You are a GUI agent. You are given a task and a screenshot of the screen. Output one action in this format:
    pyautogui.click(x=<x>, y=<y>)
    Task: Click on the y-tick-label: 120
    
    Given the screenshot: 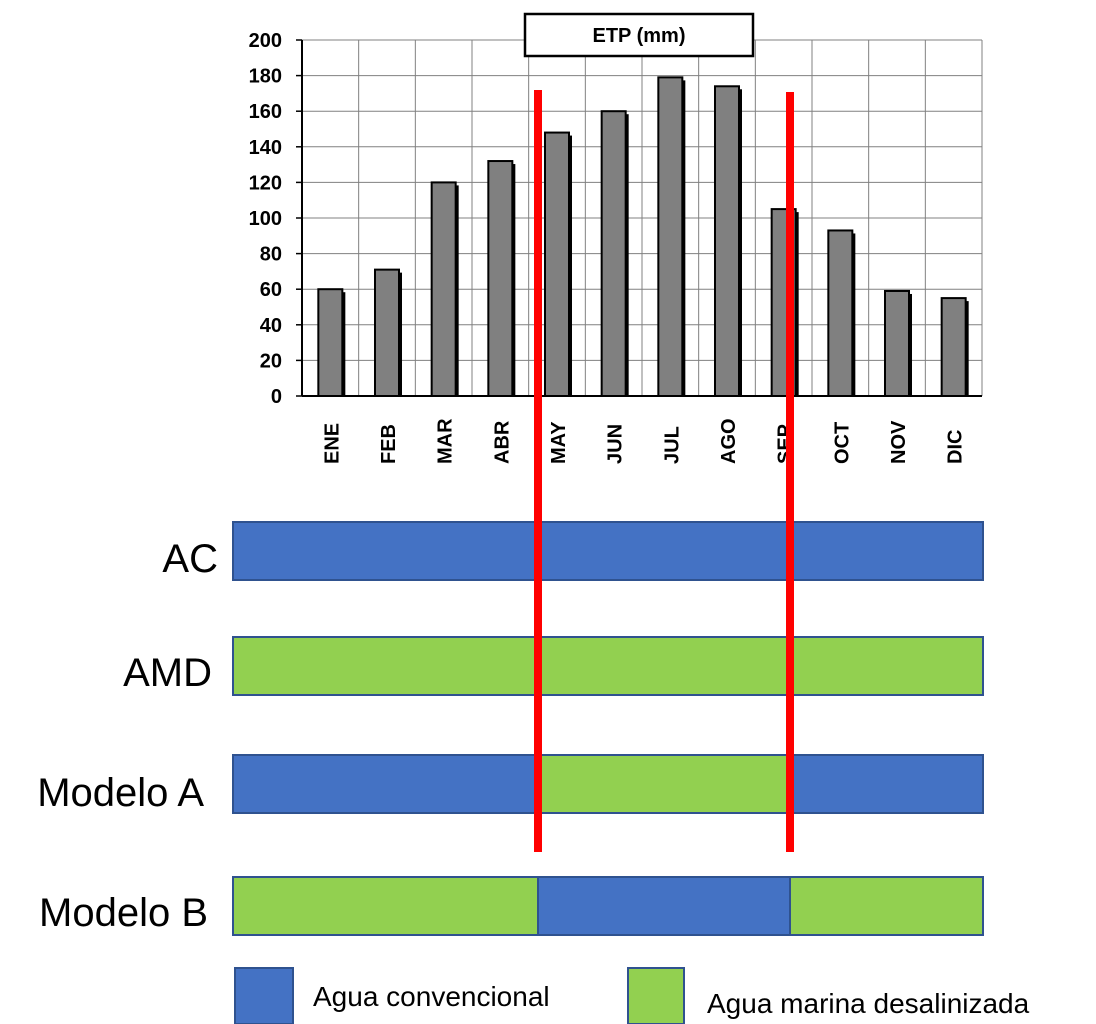 What is the action you would take?
    pyautogui.click(x=265, y=183)
    